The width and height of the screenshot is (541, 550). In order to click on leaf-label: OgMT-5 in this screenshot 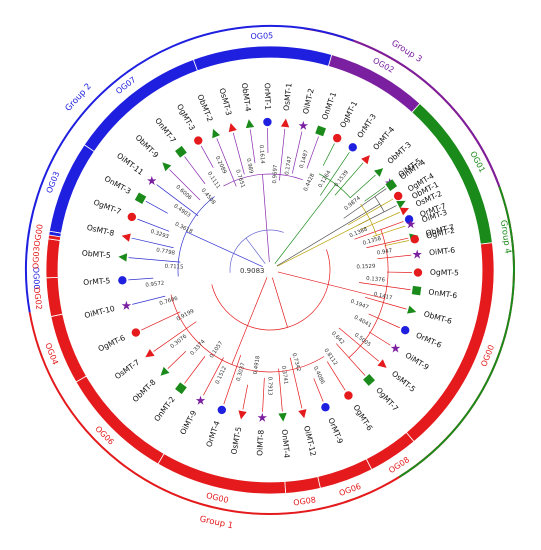, I will do `click(444, 273)`.